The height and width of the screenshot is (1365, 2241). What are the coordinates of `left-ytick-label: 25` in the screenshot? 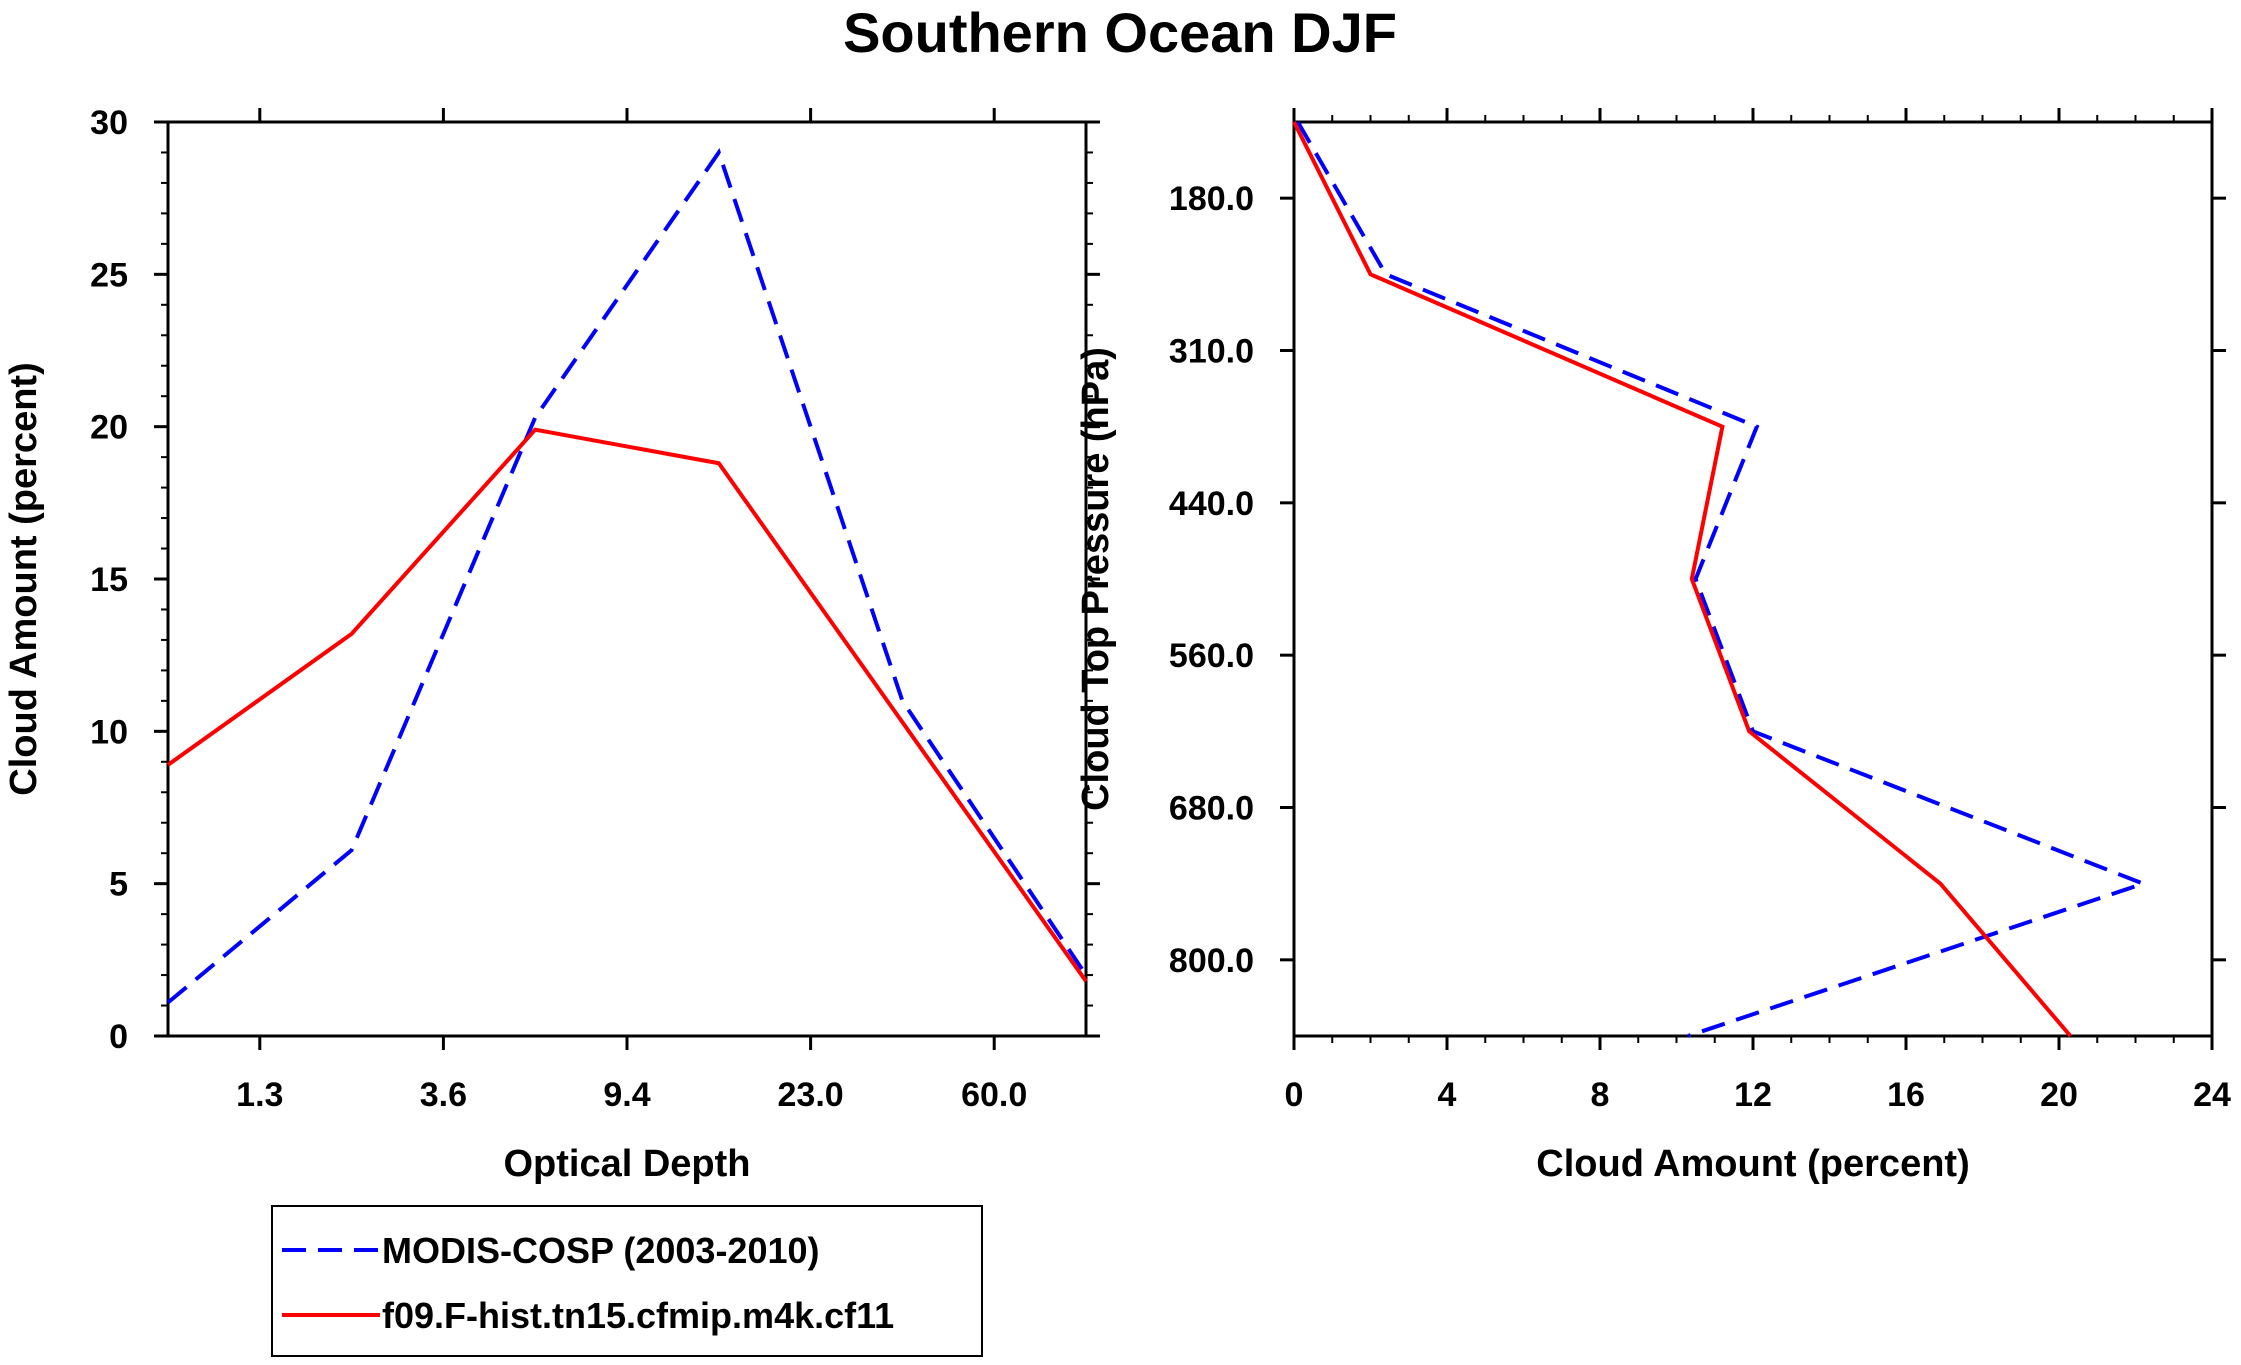 It's located at (109, 275).